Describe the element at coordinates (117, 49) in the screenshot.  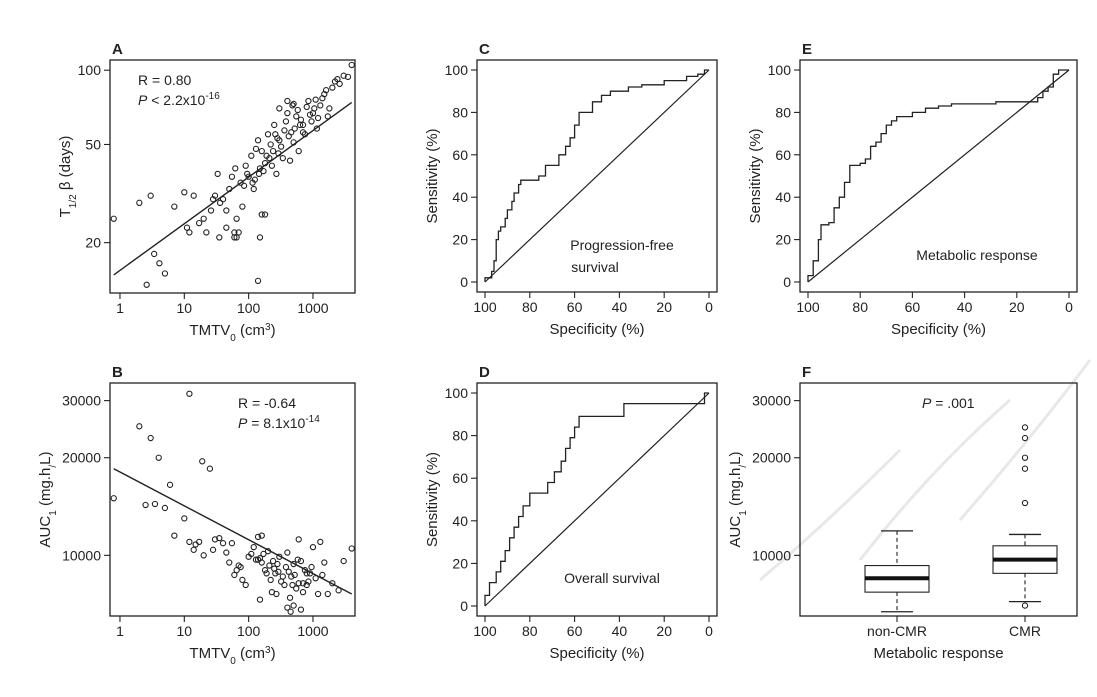
I see `panel-letter: A` at that location.